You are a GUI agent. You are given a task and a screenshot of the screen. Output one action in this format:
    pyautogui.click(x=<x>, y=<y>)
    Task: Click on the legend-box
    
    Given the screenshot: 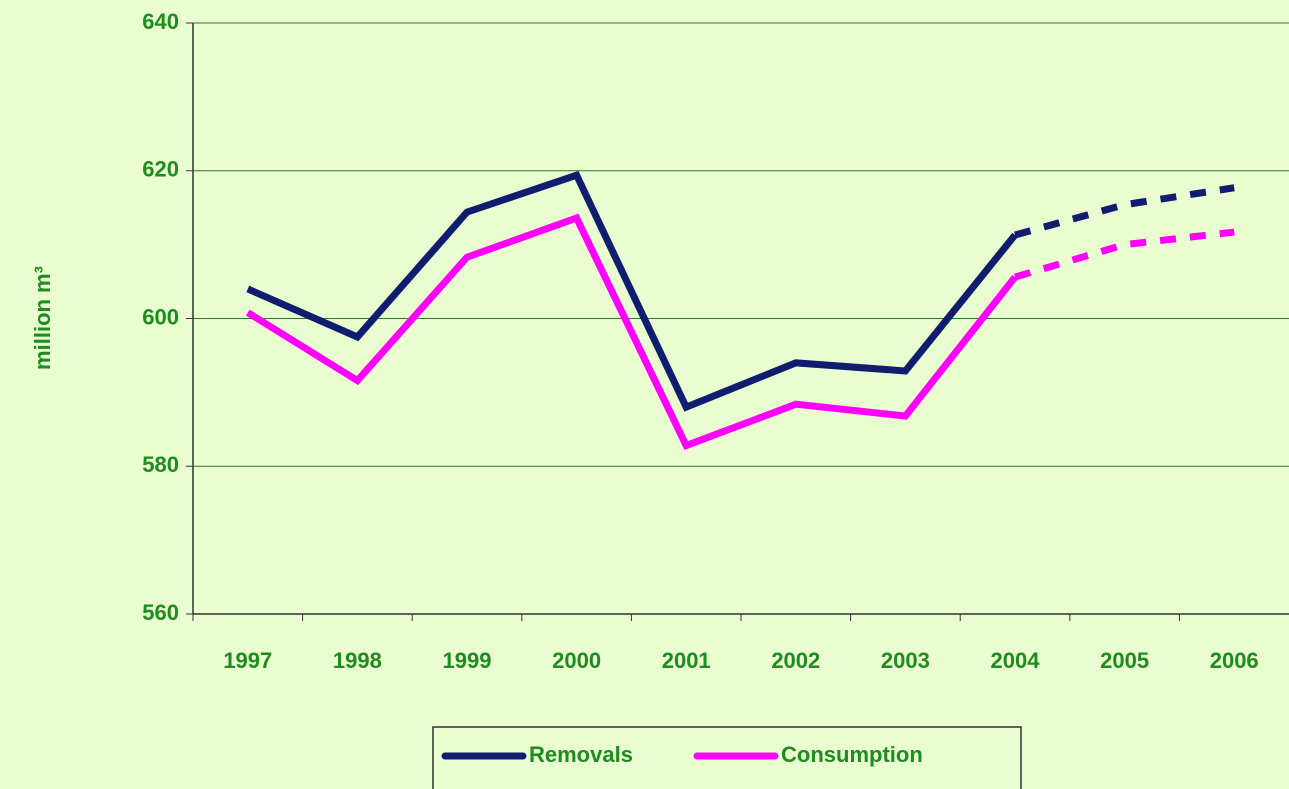 What is the action you would take?
    pyautogui.click(x=727, y=757)
    